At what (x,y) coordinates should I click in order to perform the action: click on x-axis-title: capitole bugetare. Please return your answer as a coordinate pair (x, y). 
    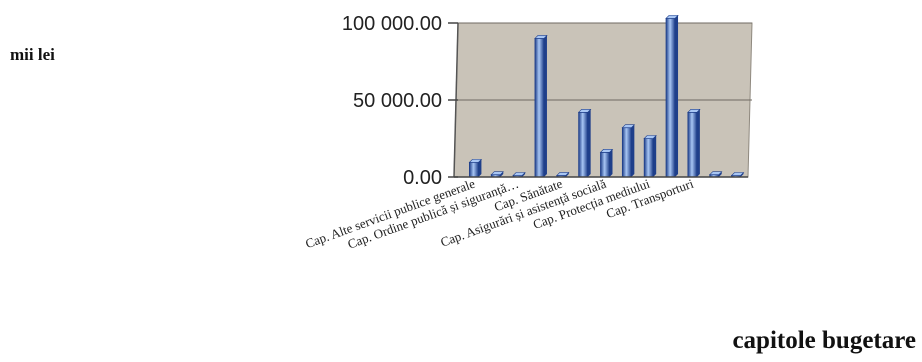
    Looking at the image, I should click on (824, 340).